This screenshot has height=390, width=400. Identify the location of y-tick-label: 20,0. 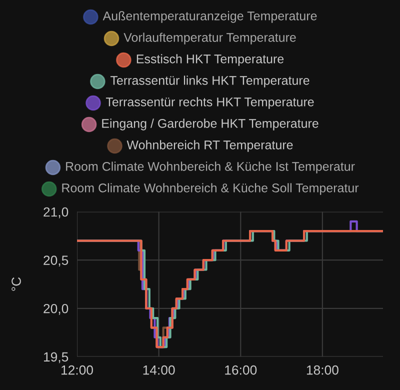
(56, 309).